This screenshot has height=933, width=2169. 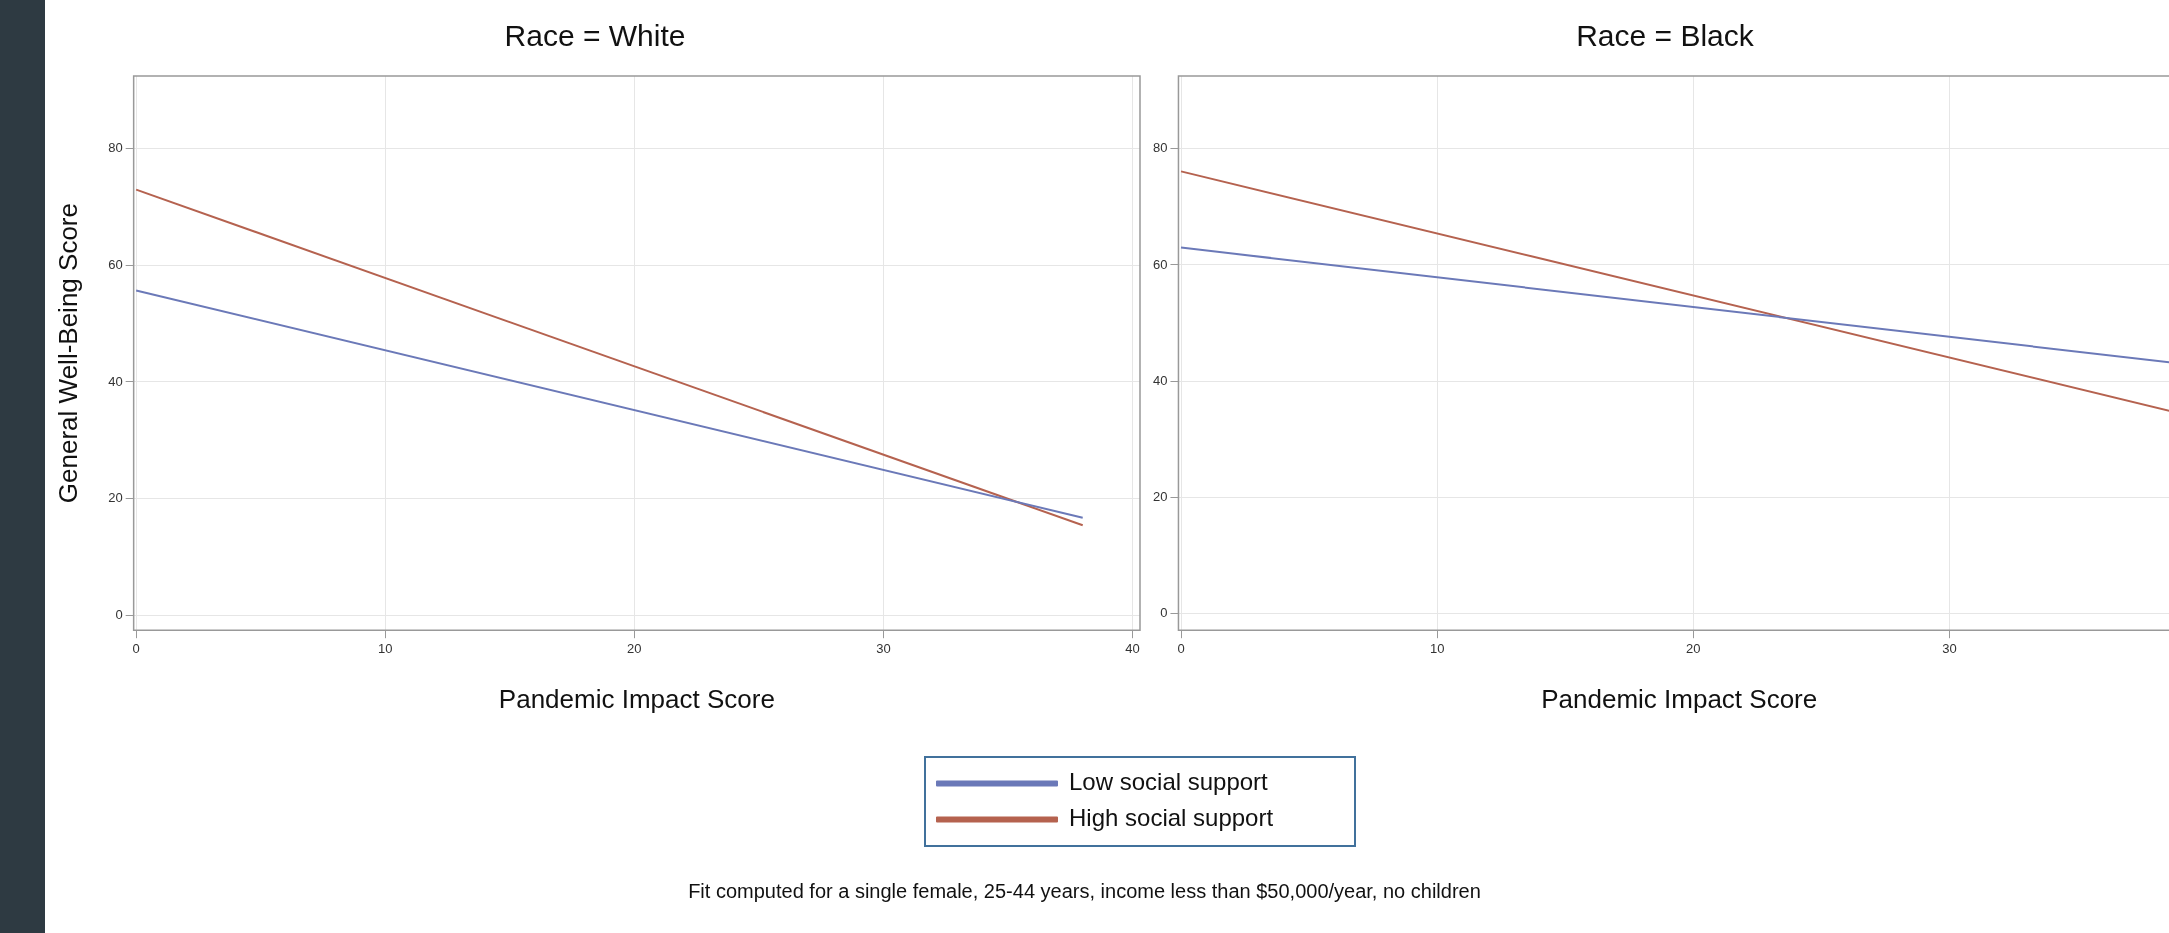 What do you see at coordinates (595, 36) in the screenshot?
I see `chart-title: Race = White` at bounding box center [595, 36].